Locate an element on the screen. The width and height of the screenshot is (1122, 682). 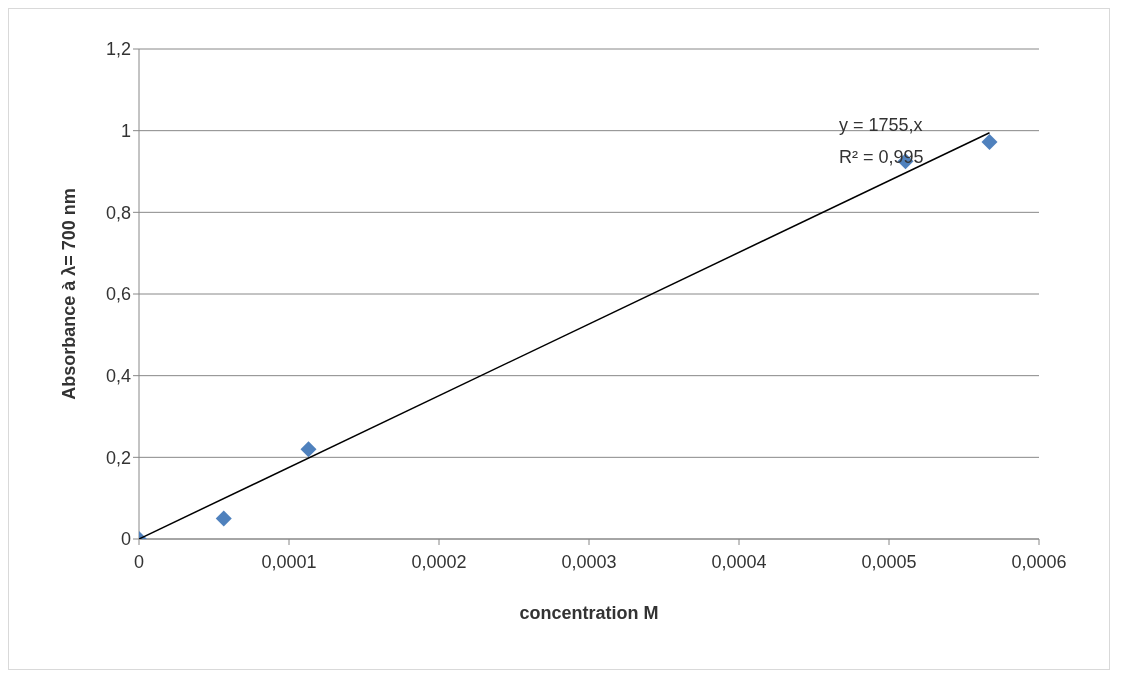
x-tick-label: 0,0002 is located at coordinates (439, 561).